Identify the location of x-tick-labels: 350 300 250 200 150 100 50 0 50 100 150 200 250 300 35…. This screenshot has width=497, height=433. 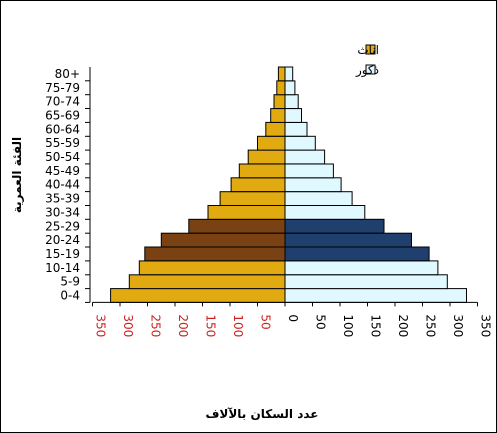
(293, 325).